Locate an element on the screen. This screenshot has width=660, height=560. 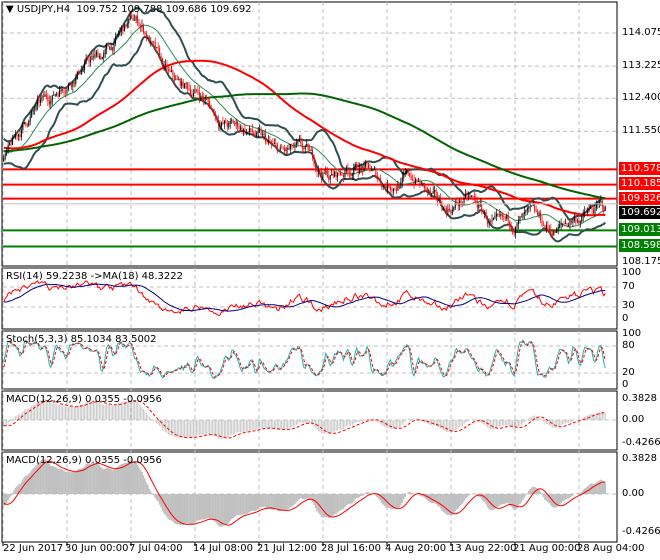
stoch-main-line is located at coordinates (304, 359).